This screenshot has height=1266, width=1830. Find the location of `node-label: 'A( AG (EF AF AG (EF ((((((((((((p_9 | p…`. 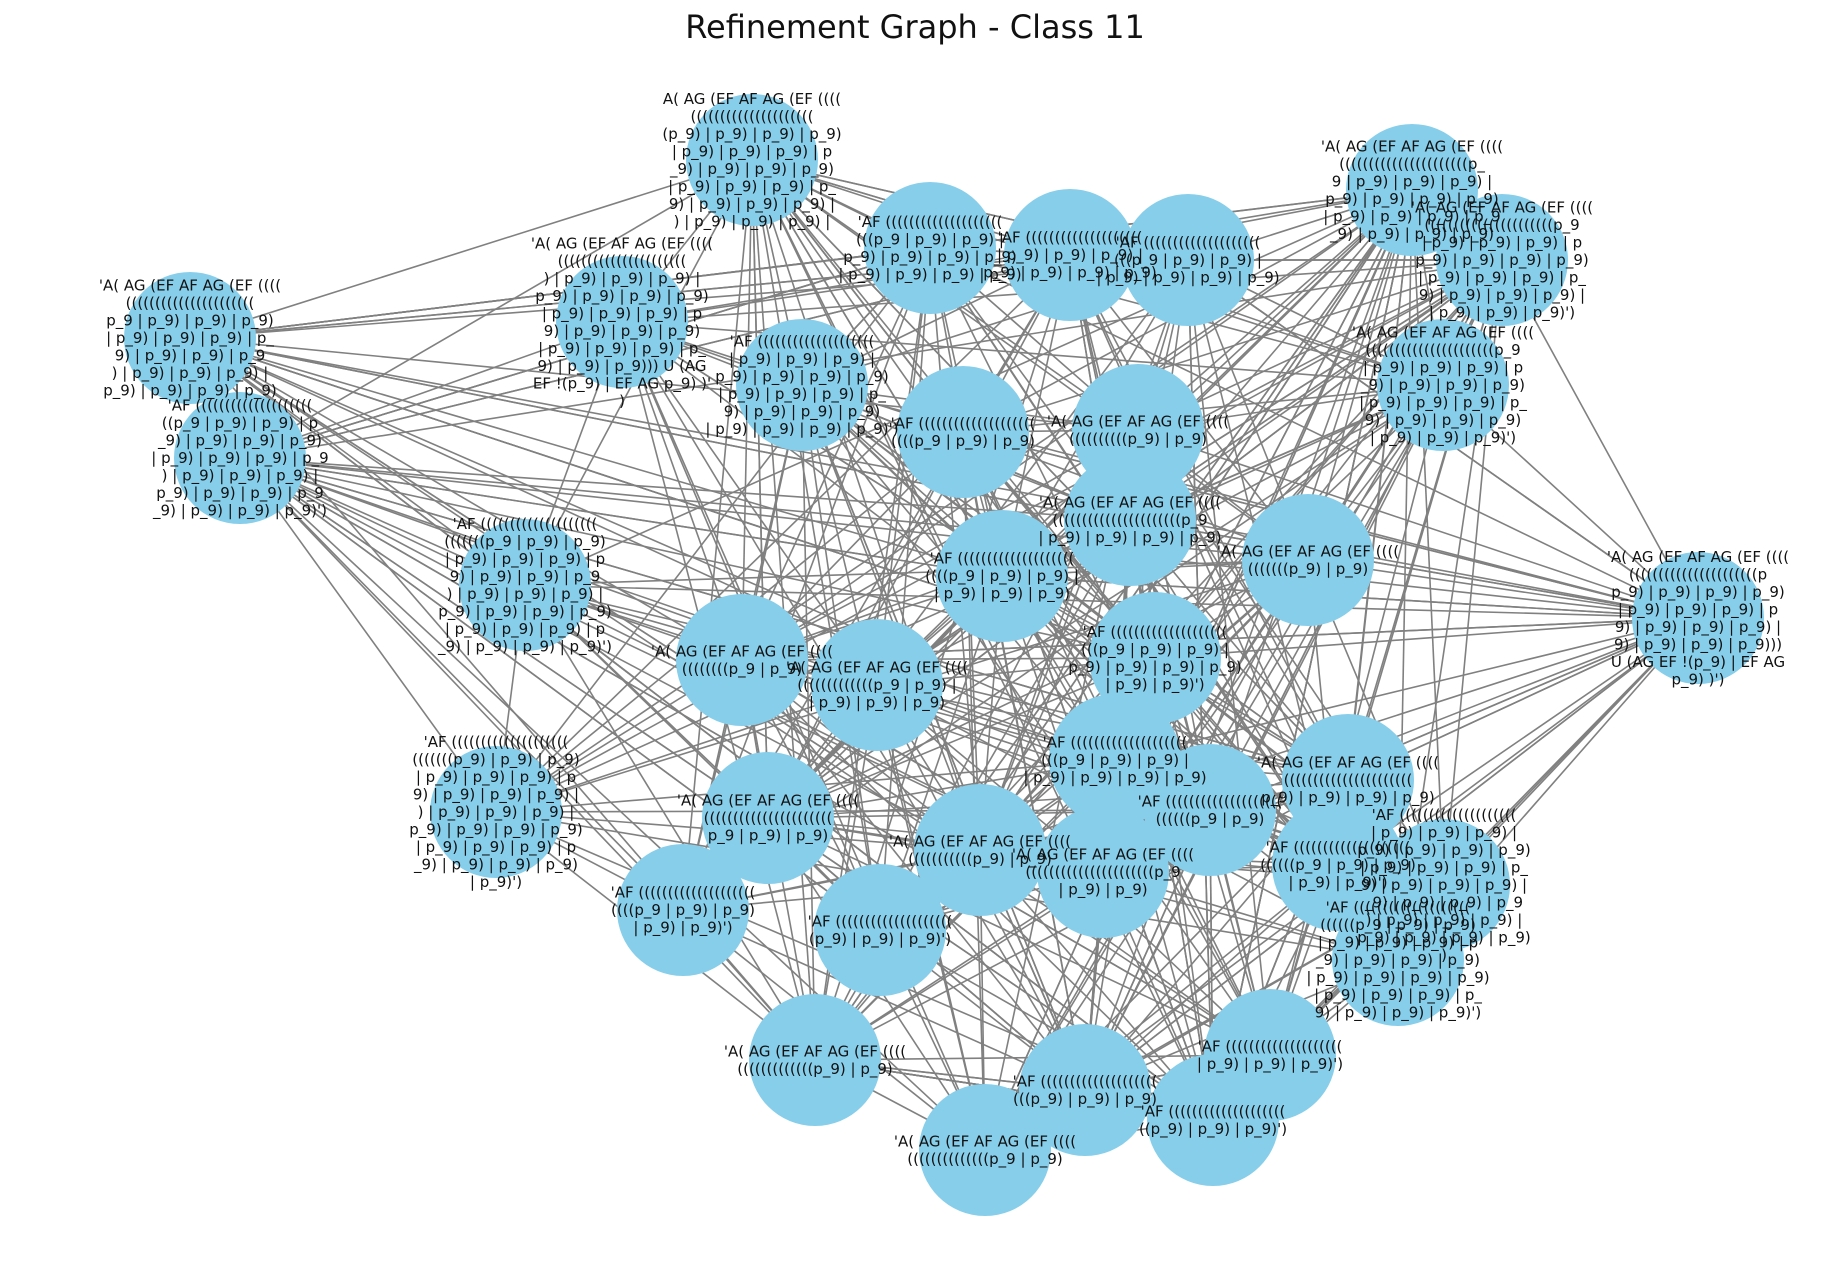

node-label: 'A( AG (EF AF AG (EF ((((((((((((p_9 | p… is located at coordinates (742, 660).